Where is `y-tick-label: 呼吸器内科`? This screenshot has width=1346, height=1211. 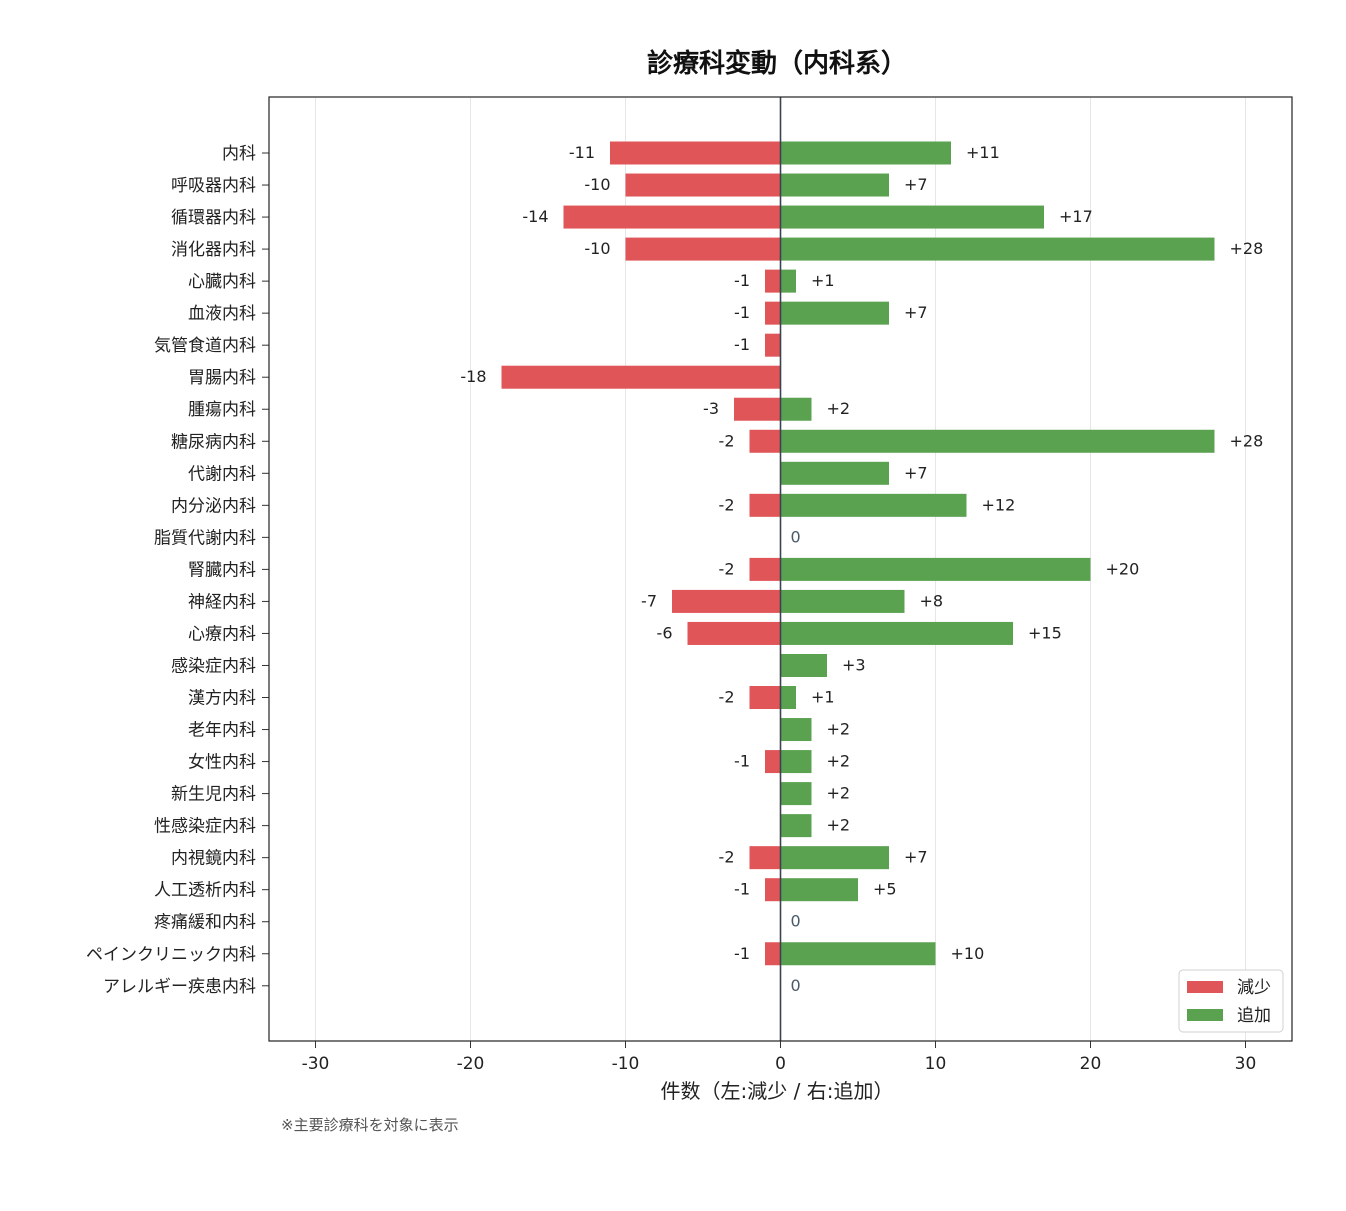 y-tick-label: 呼吸器内科 is located at coordinates (213, 186).